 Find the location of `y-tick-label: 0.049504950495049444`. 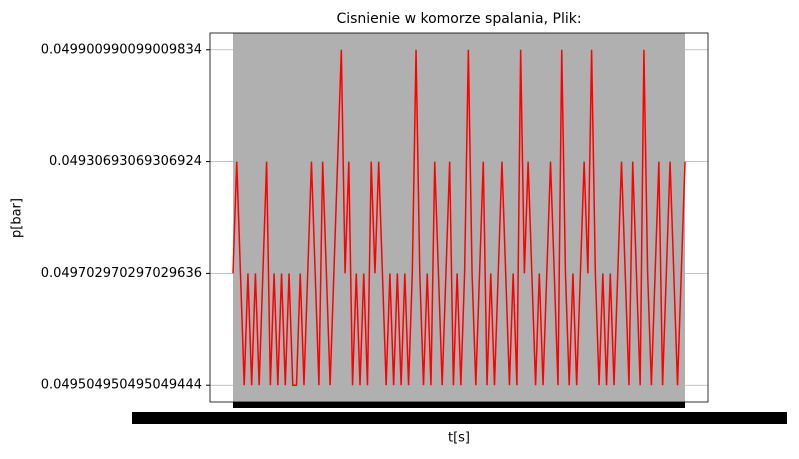

y-tick-label: 0.049504950495049444 is located at coordinates (121, 385).